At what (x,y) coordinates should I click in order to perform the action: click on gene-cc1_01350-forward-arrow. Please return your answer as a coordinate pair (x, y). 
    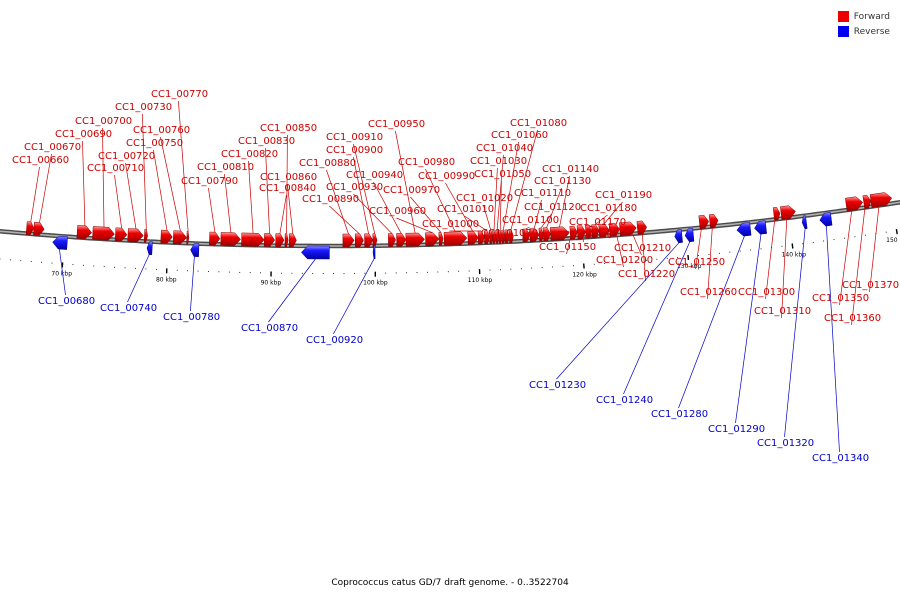
    Looking at the image, I should click on (854, 204).